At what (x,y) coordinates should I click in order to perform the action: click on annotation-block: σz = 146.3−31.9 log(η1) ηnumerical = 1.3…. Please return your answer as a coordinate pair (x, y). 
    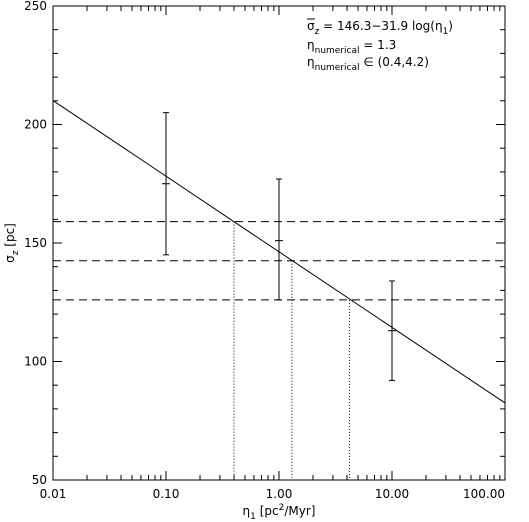
    Looking at the image, I should click on (380, 45).